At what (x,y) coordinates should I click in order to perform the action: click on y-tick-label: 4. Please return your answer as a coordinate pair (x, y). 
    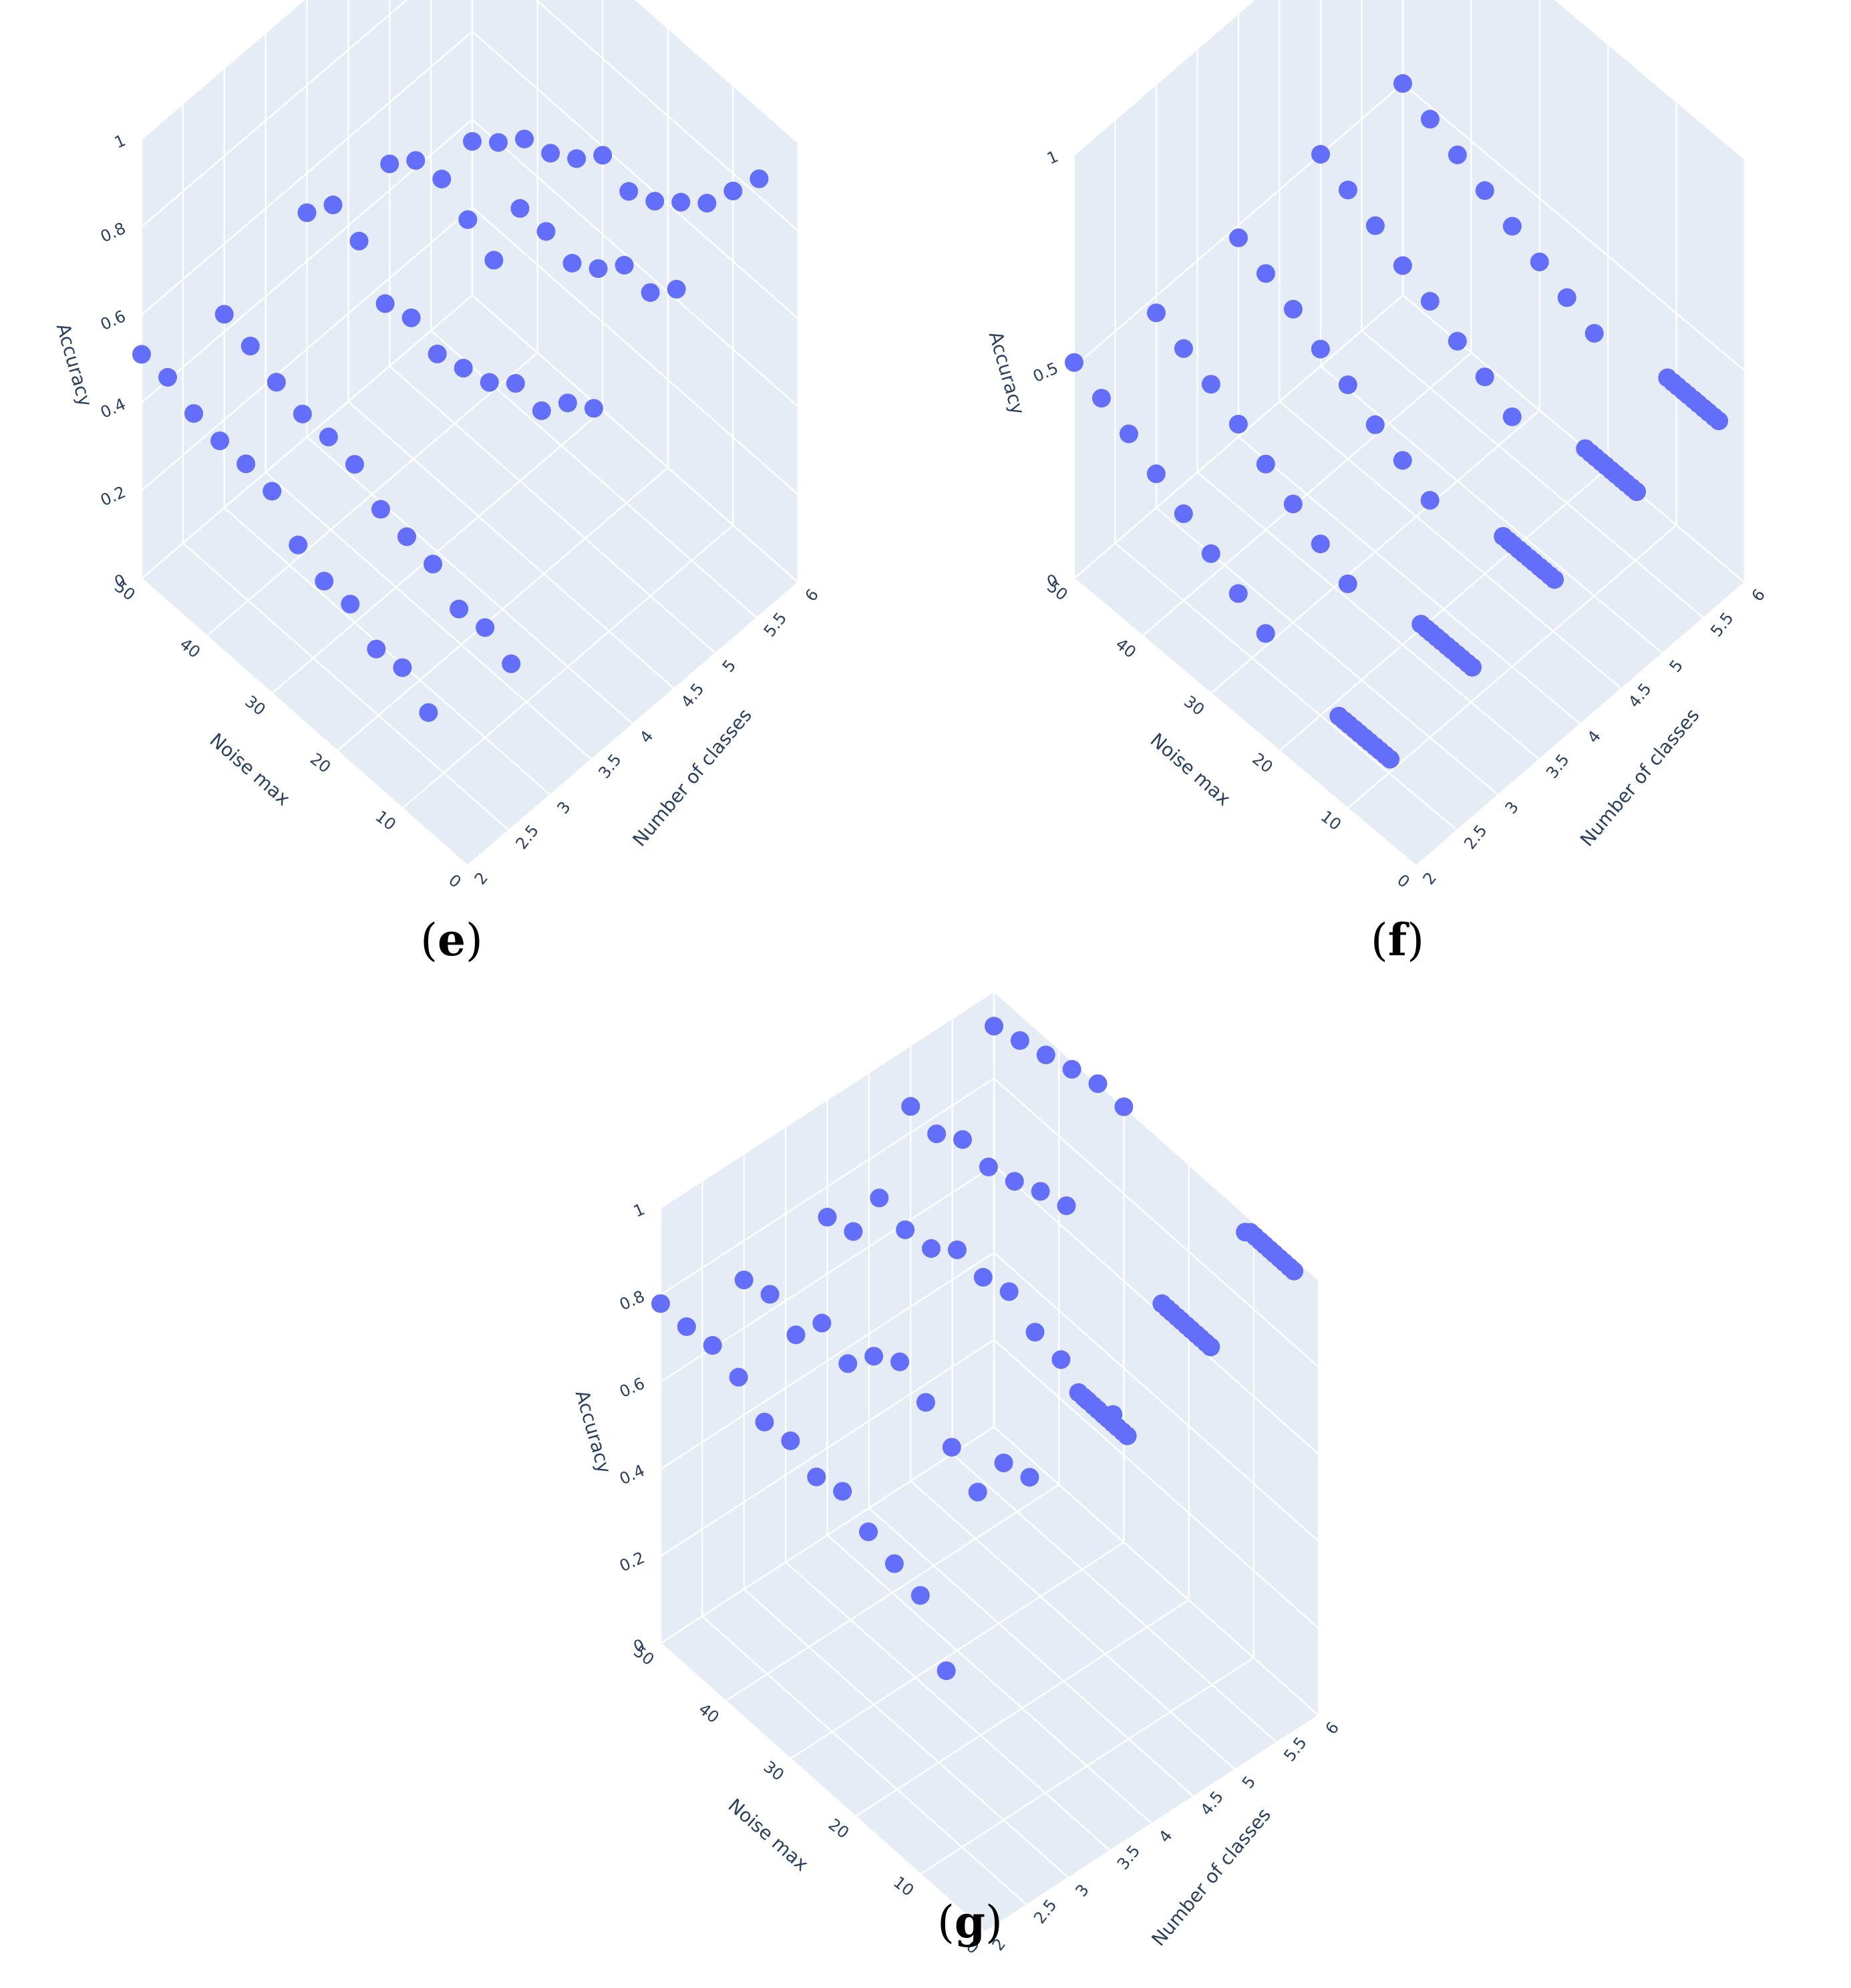
    Looking at the image, I should click on (646, 736).